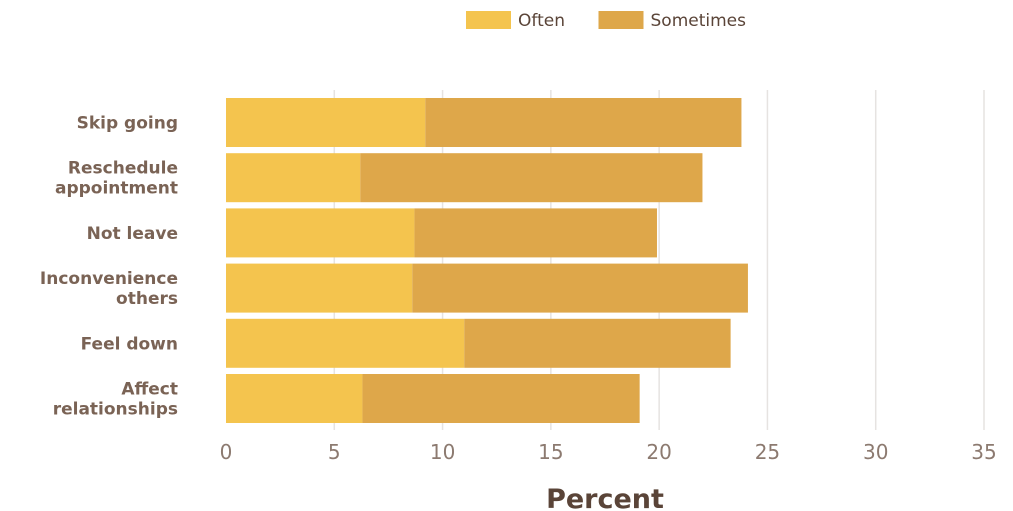 The image size is (1013, 511). Describe the element at coordinates (116, 179) in the screenshot. I see `category-label: Reschedule appointment` at that location.